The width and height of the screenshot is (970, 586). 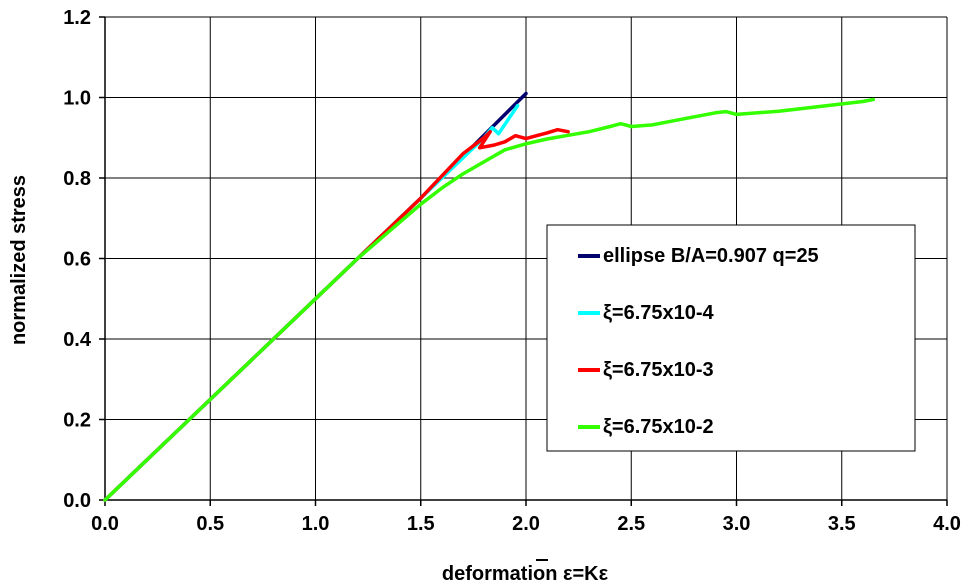 I want to click on y-tick-label: 0.0, so click(x=77, y=501).